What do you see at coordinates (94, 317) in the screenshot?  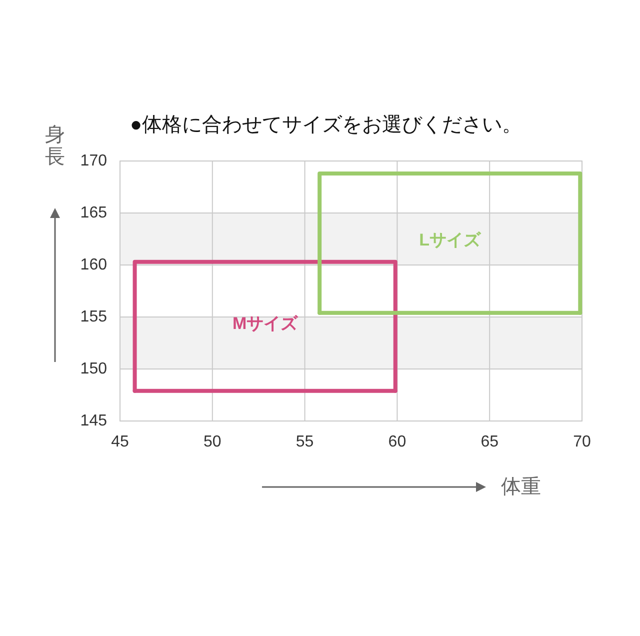 I see `y-tick-label: 155` at bounding box center [94, 317].